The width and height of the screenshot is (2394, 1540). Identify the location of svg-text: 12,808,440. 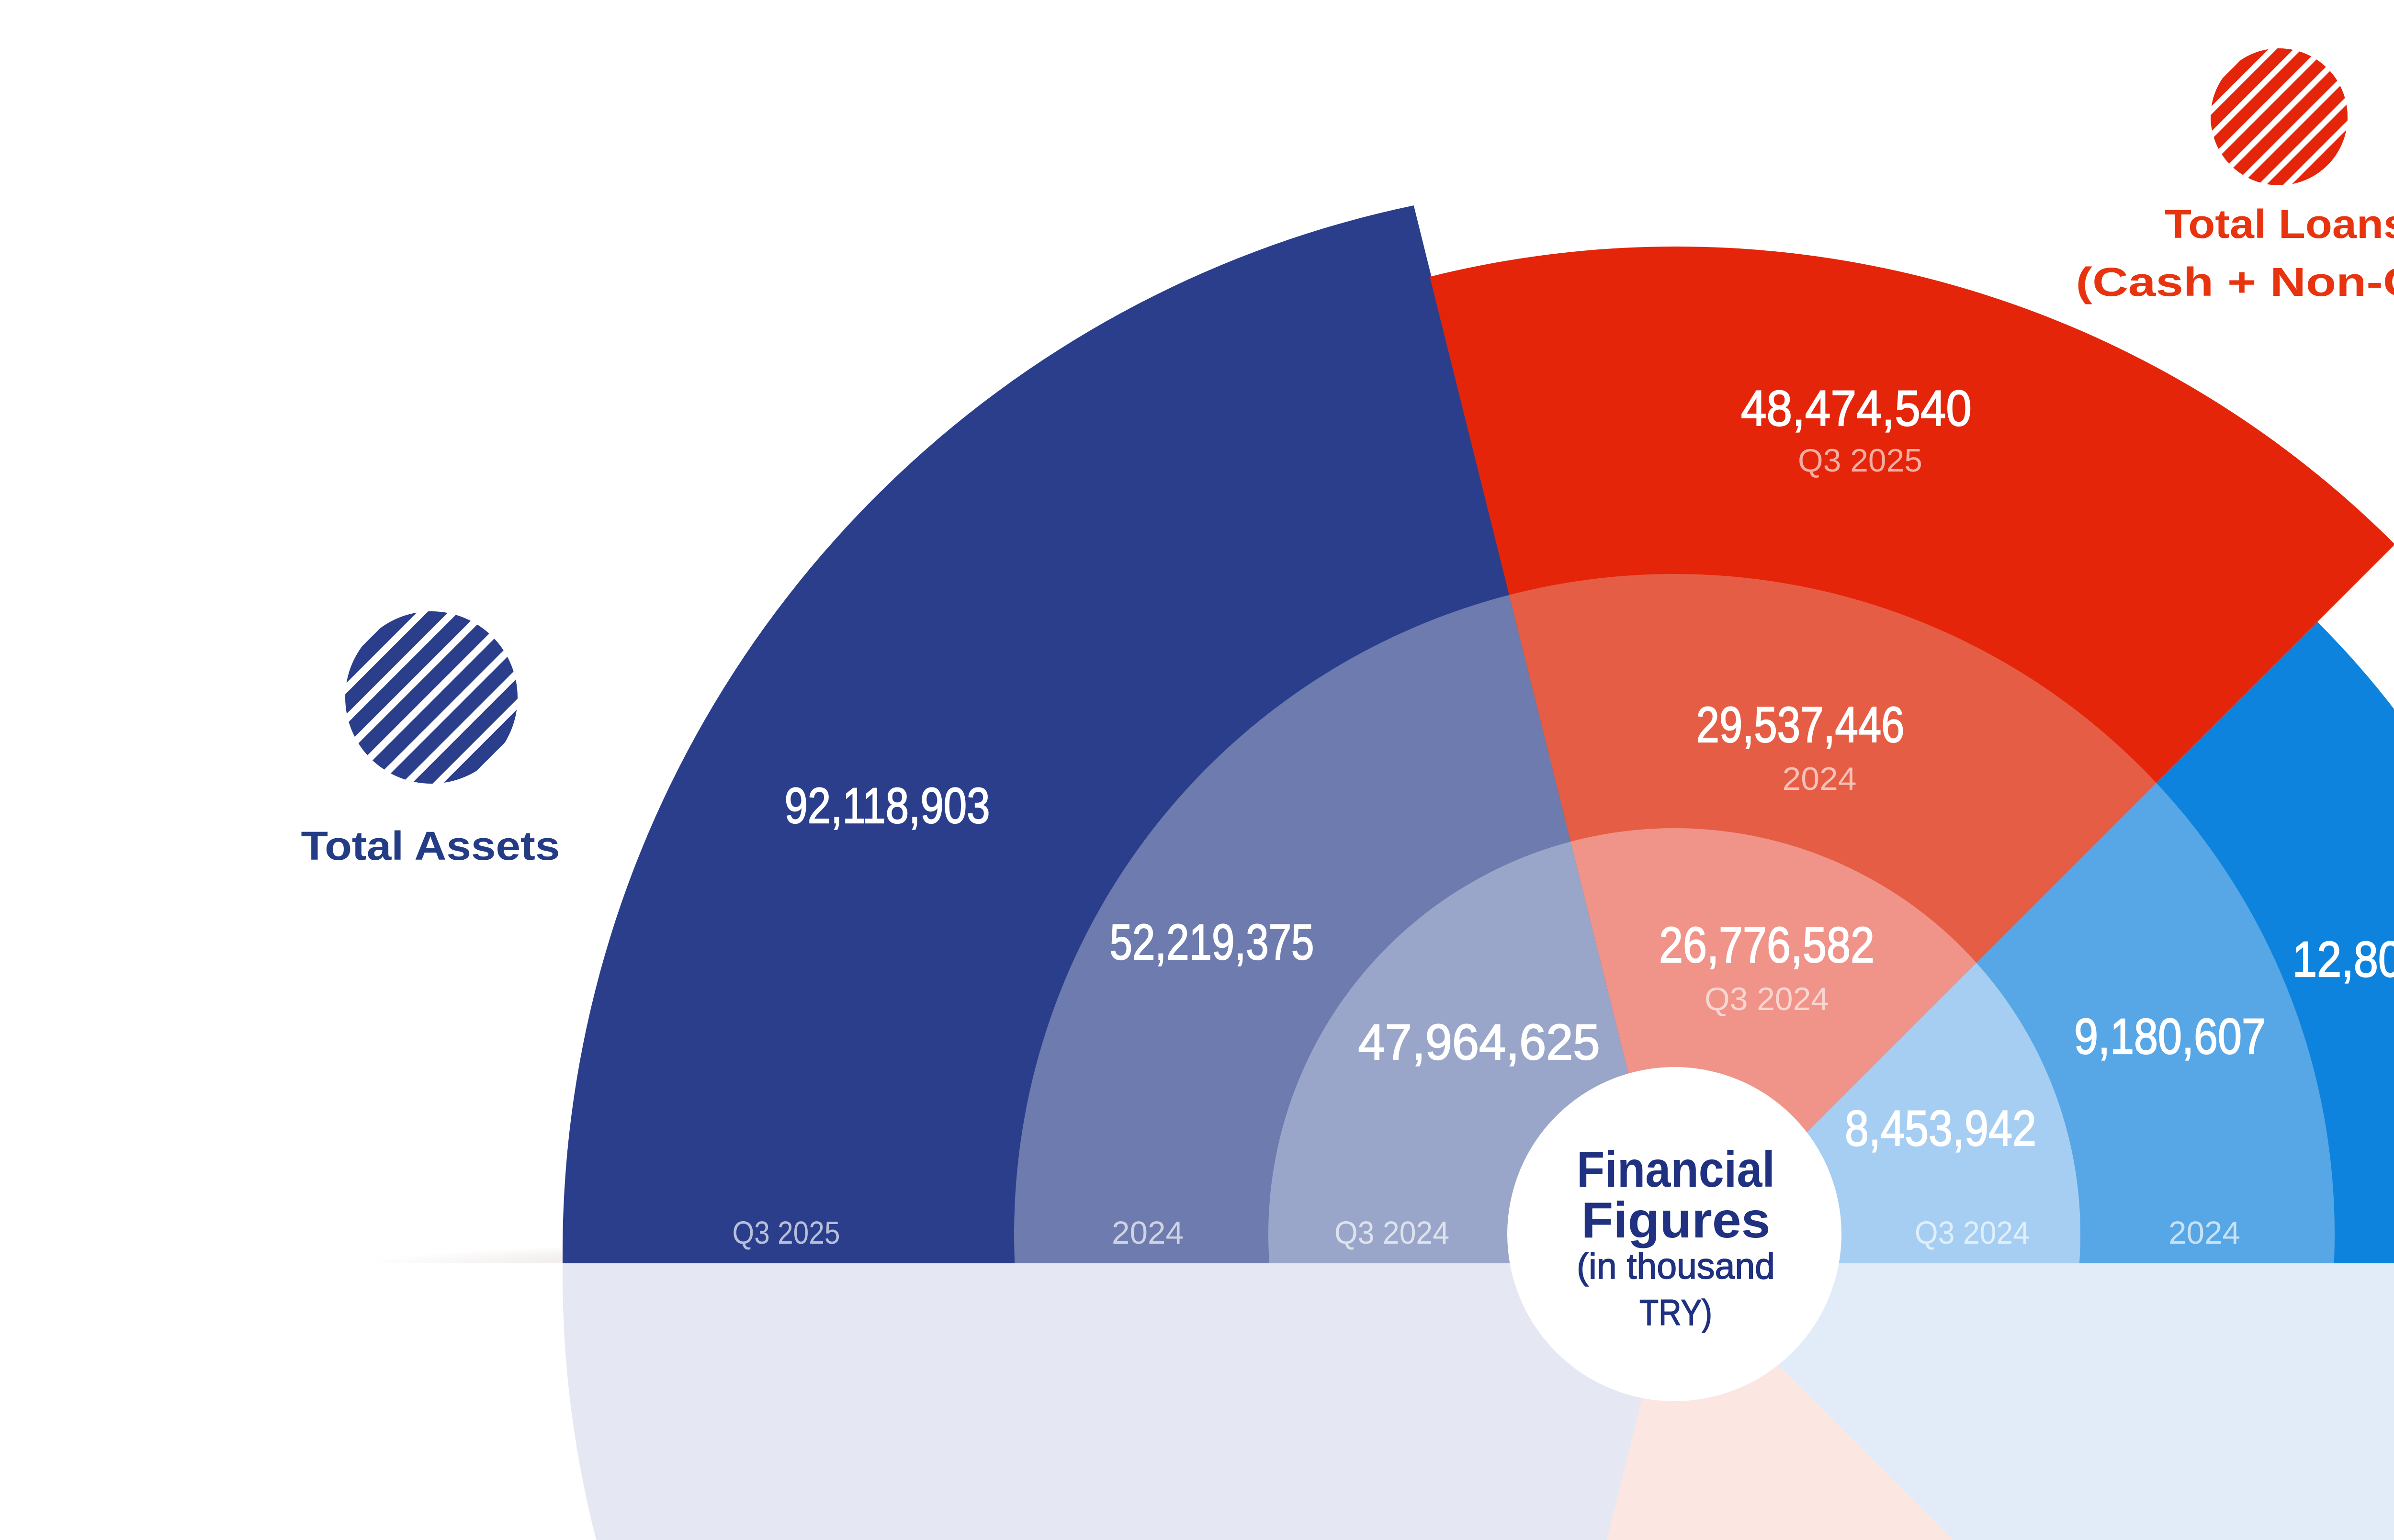
(2343, 960).